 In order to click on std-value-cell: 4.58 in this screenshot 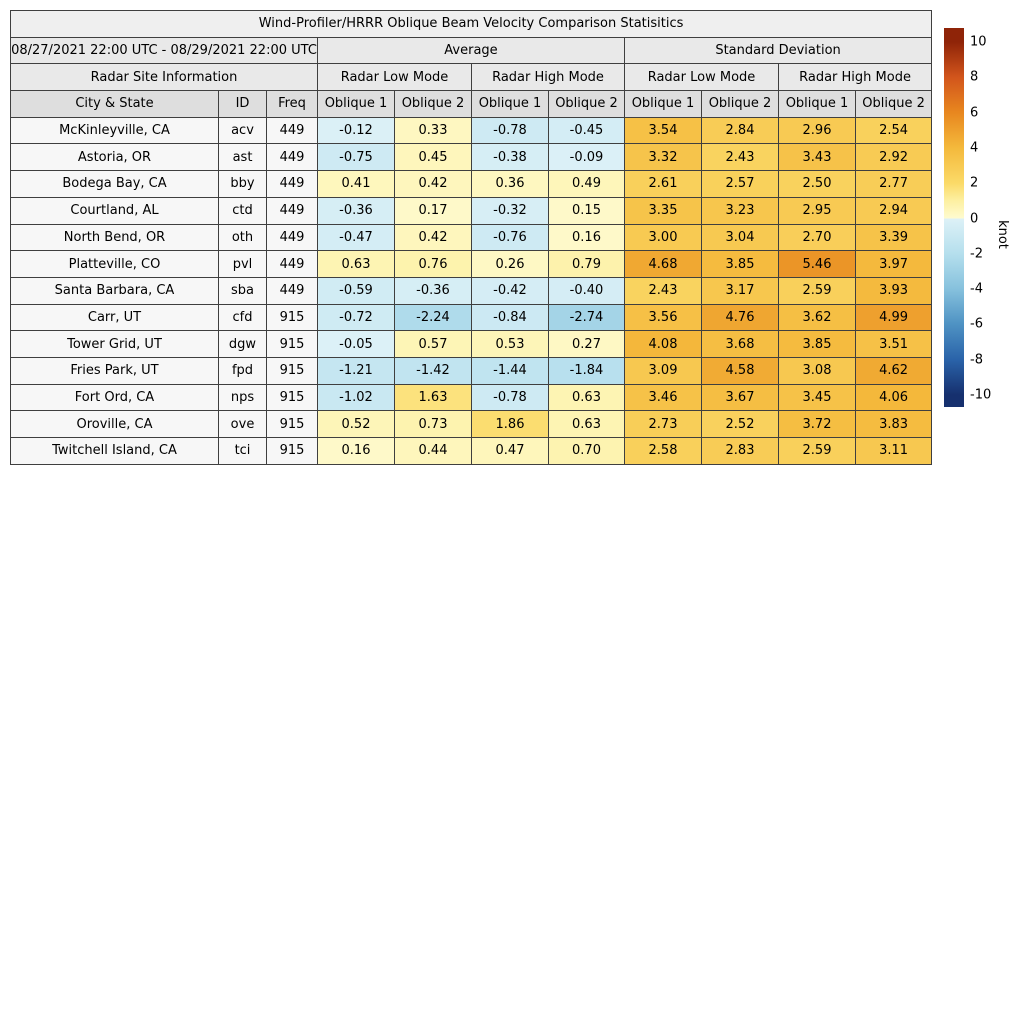, I will do `click(740, 370)`.